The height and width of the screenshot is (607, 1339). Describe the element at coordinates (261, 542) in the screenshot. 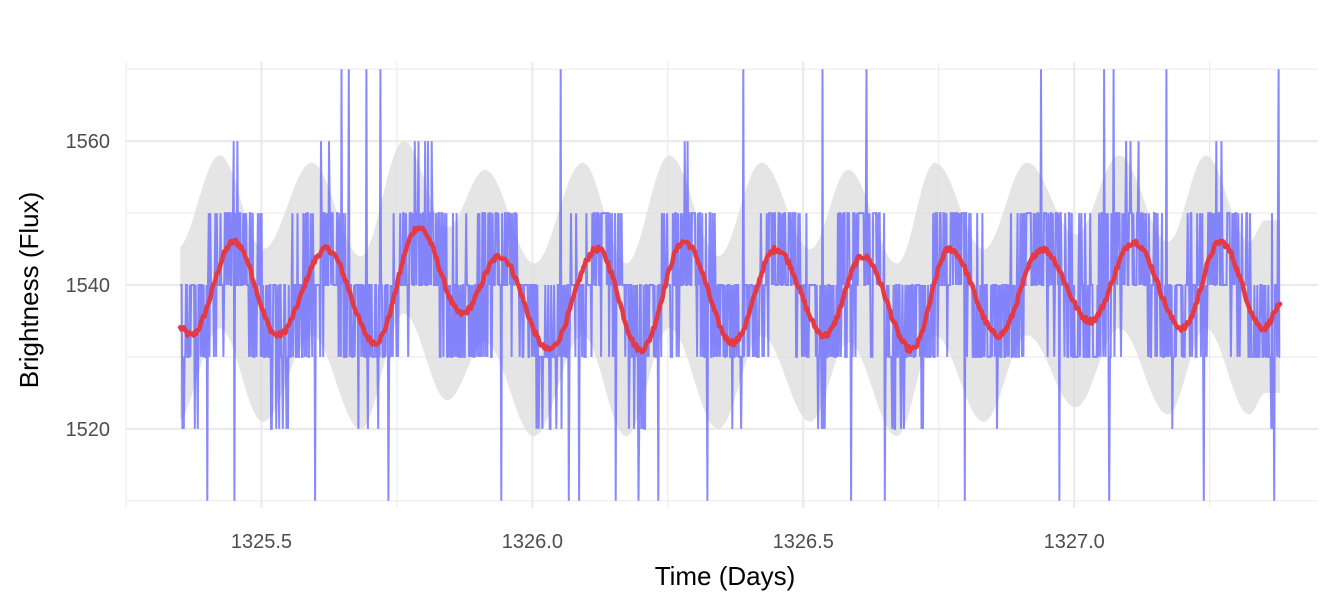

I see `x-tick-label: 1325.5` at that location.